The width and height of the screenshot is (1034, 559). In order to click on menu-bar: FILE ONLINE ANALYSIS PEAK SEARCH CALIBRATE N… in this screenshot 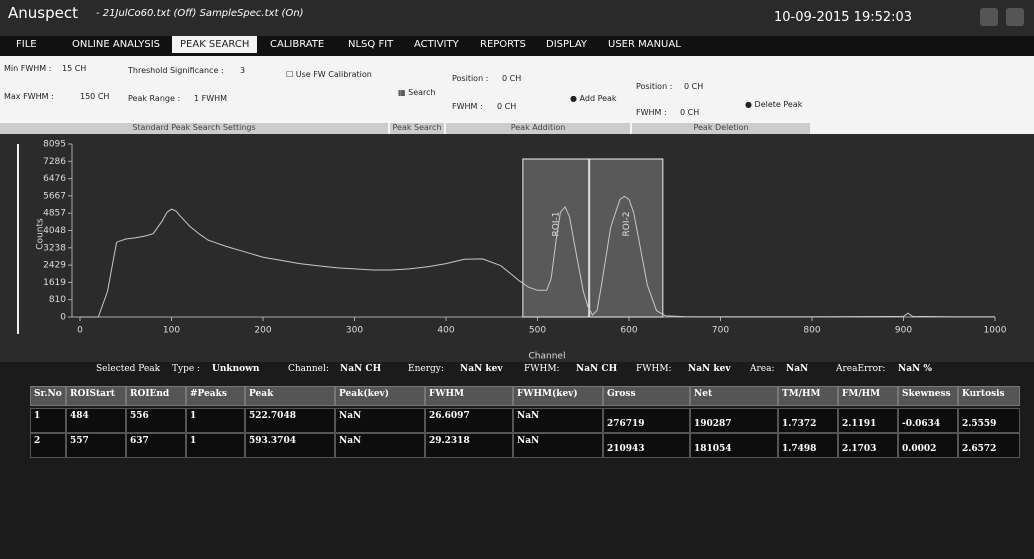, I will do `click(517, 46)`.